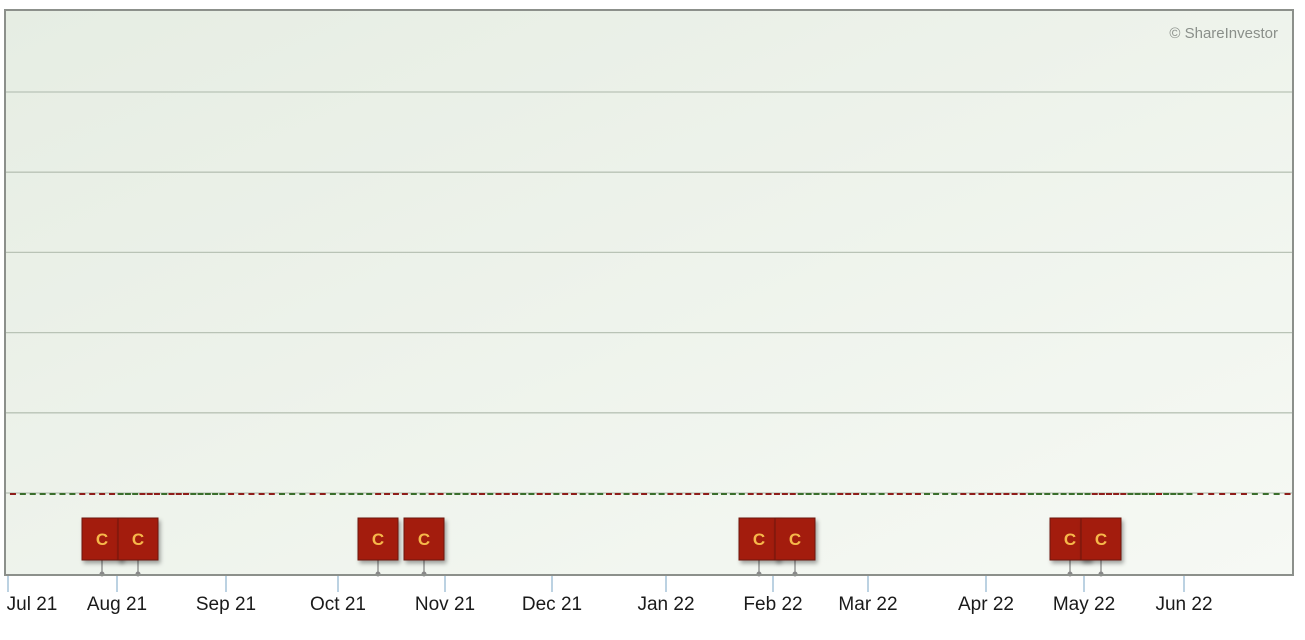  Describe the element at coordinates (32, 604) in the screenshot. I see `x-tick-label: Jul 21` at that location.